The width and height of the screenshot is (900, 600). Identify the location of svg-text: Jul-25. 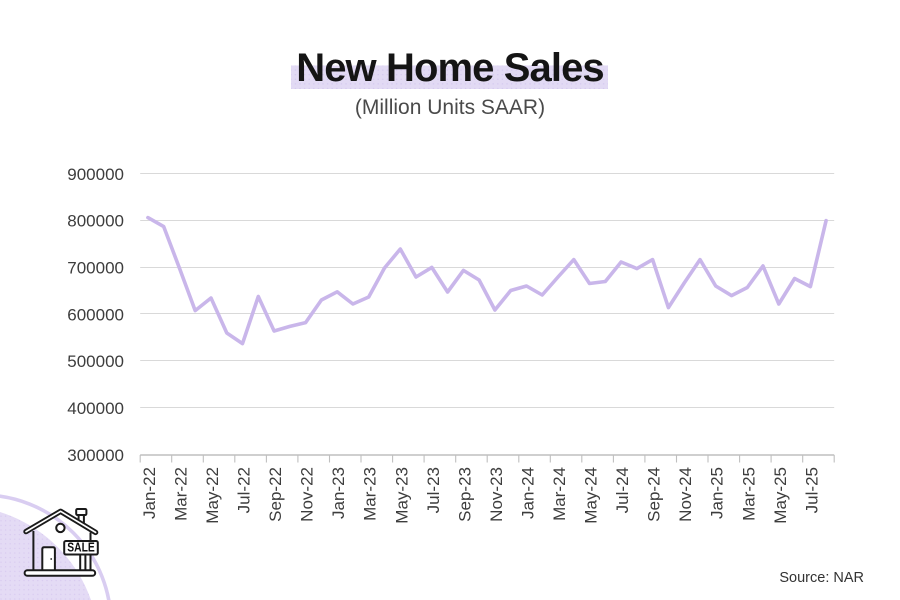
(811, 490).